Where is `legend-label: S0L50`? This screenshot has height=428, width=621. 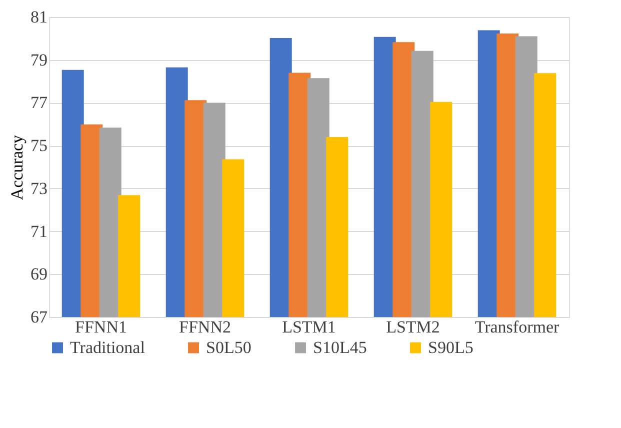 legend-label: S0L50 is located at coordinates (229, 347).